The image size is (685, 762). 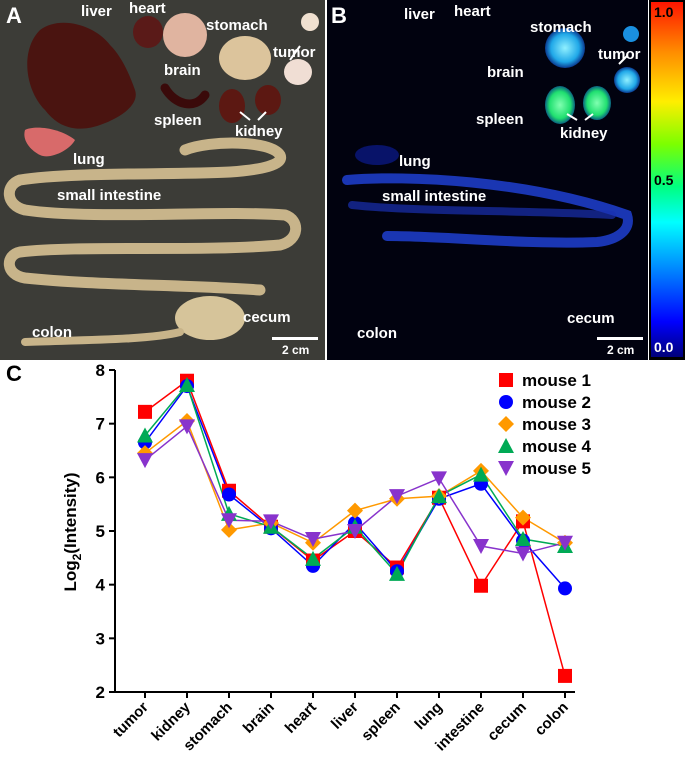 What do you see at coordinates (481, 547) in the screenshot?
I see `data-point-series5-intestine` at bounding box center [481, 547].